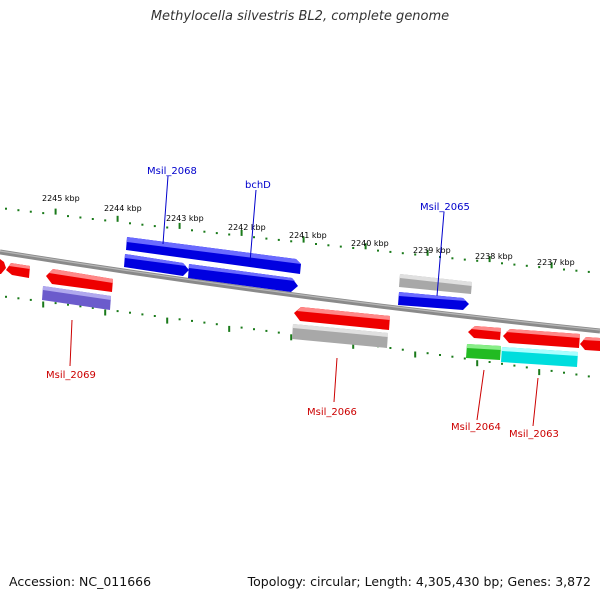  I want to click on leader-msil-2068, so click(165, 210).